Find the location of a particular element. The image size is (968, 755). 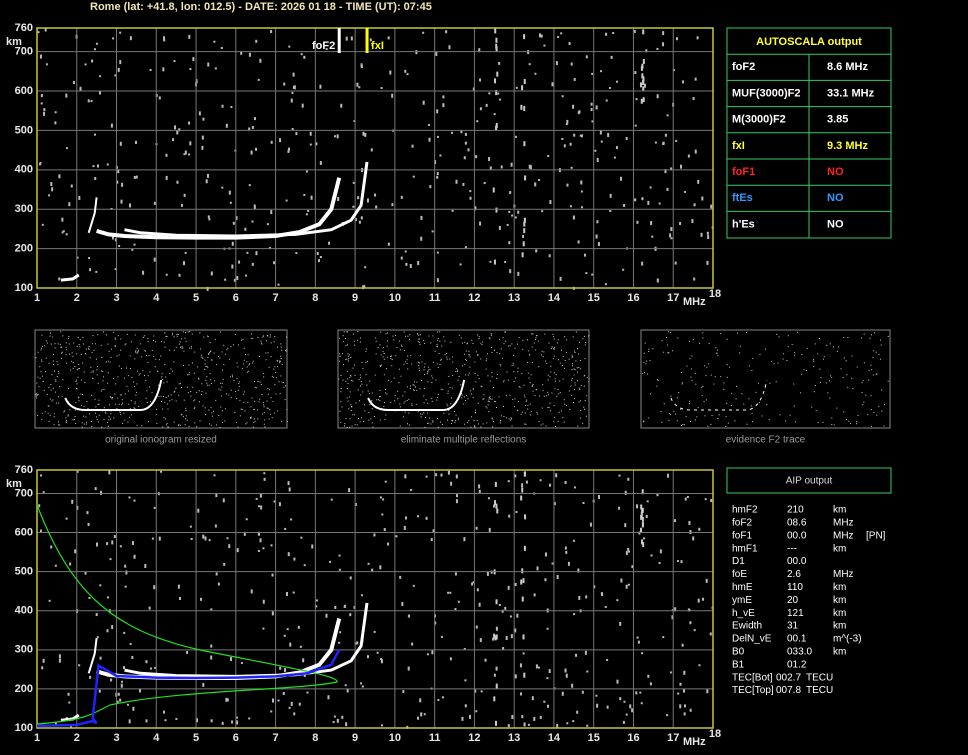

aip-cell: 00.1 is located at coordinates (797, 639).